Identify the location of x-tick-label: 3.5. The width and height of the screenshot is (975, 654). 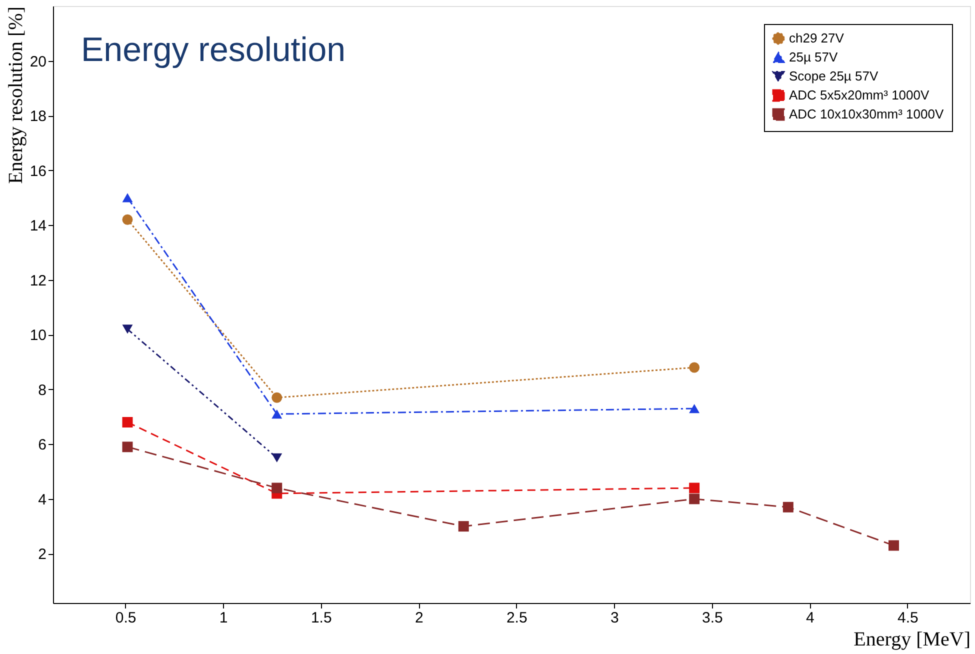
(712, 618).